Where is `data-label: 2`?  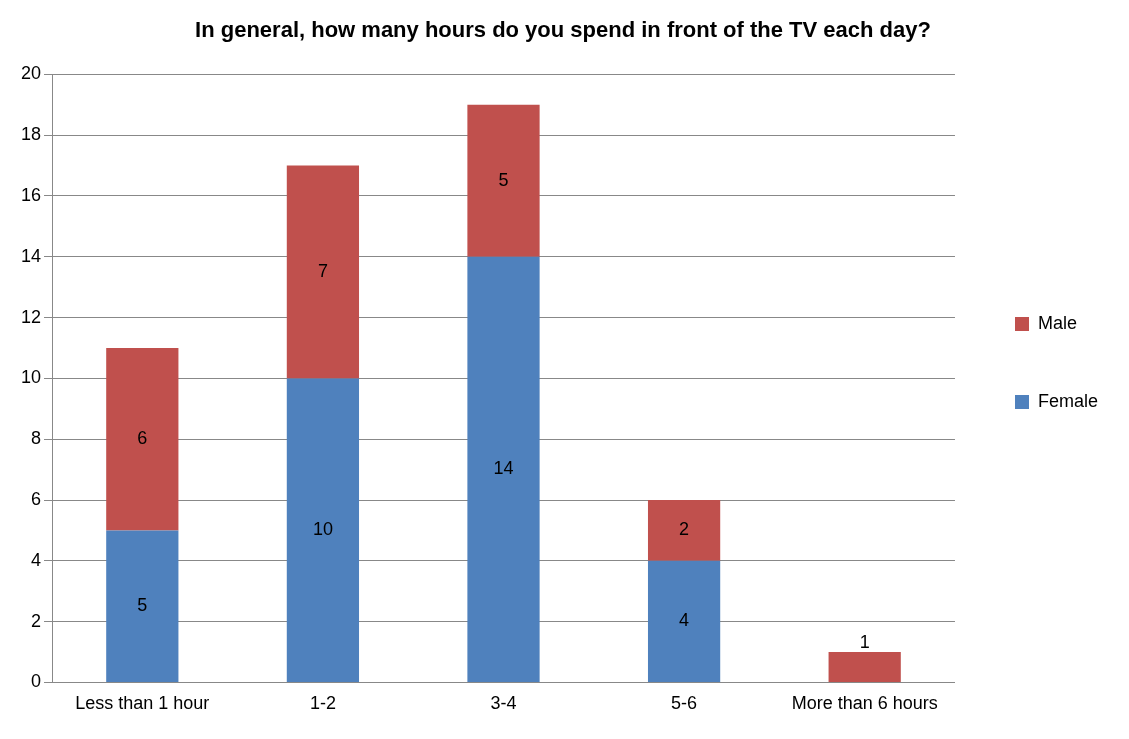
data-label: 2 is located at coordinates (684, 529).